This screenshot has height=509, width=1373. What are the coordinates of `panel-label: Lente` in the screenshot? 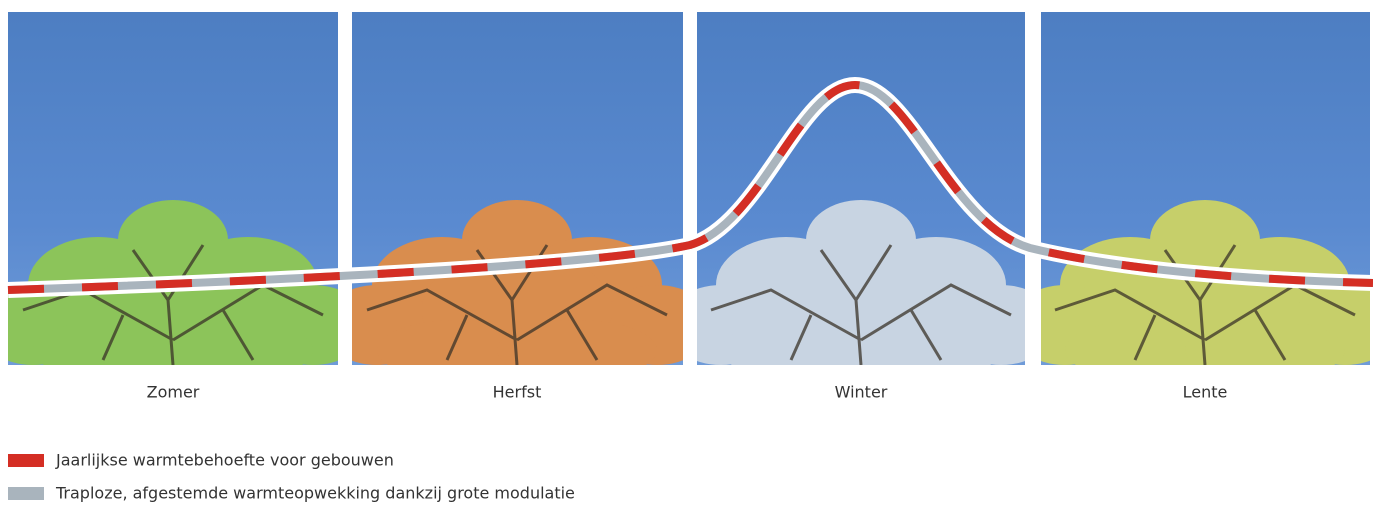 It's located at (1205, 392).